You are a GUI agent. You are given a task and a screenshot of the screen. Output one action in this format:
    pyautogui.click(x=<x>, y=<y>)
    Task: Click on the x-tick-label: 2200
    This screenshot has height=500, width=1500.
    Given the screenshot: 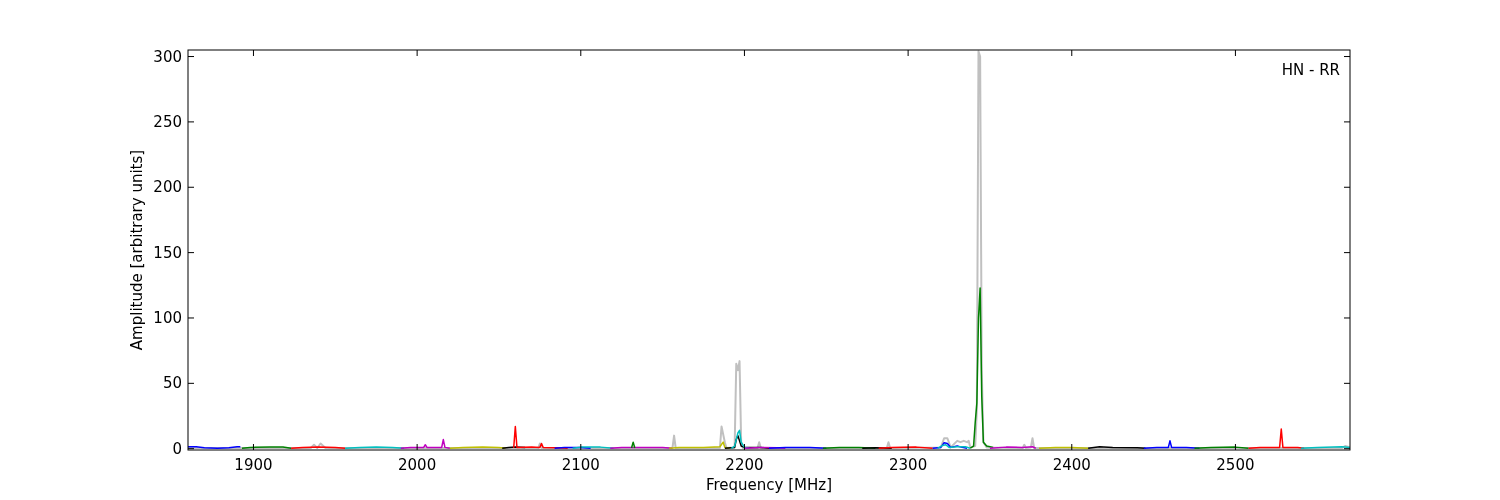 What is the action you would take?
    pyautogui.click(x=744, y=465)
    